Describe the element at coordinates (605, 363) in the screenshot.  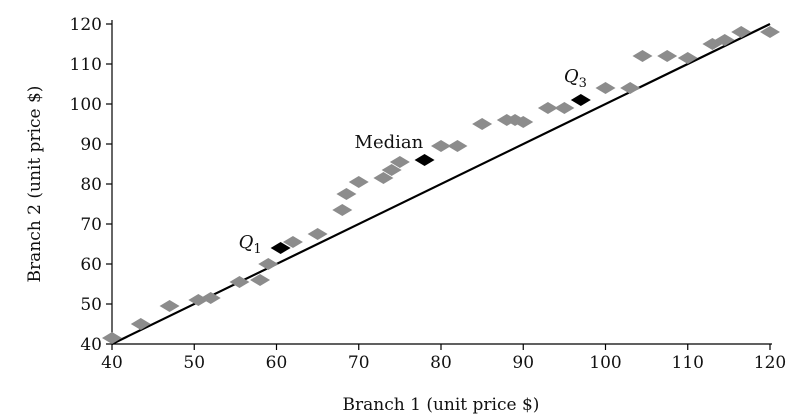
I see `x-tick-label: 100` at that location.